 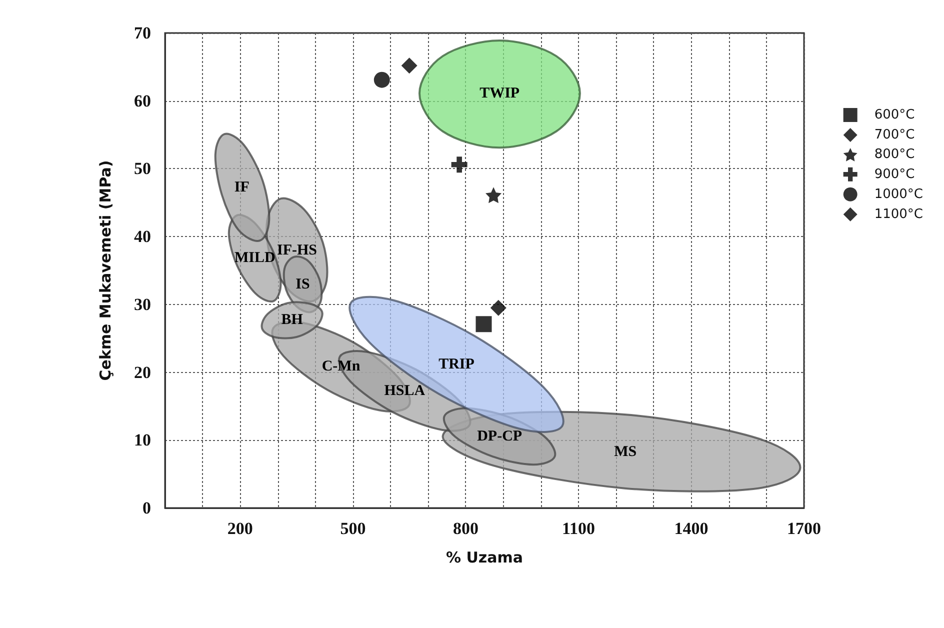 I want to click on x-tick-label: 1400, so click(x=691, y=528).